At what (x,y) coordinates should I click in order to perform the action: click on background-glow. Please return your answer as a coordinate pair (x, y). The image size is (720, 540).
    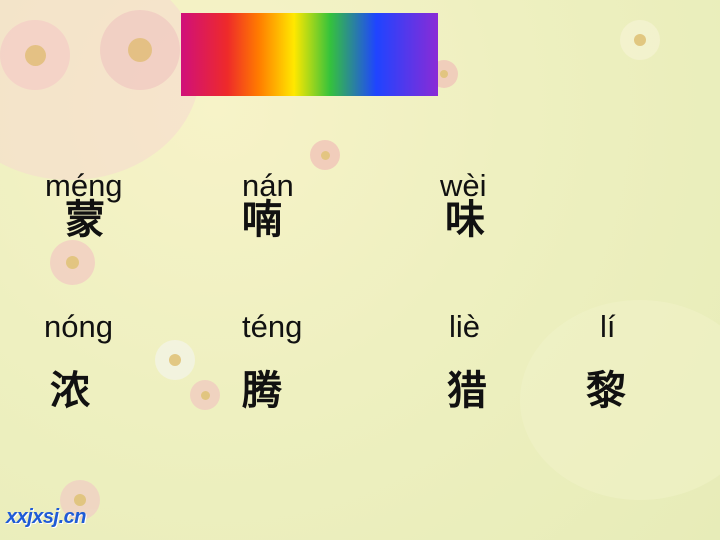
    Looking at the image, I should click on (620, 400).